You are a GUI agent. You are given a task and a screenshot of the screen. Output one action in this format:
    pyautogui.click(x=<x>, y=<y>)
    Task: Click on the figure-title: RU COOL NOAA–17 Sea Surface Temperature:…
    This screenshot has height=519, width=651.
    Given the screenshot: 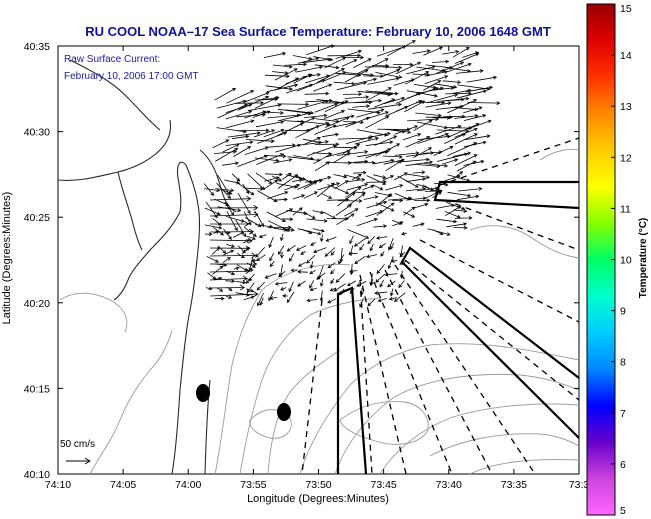 What is the action you would take?
    pyautogui.click(x=318, y=31)
    